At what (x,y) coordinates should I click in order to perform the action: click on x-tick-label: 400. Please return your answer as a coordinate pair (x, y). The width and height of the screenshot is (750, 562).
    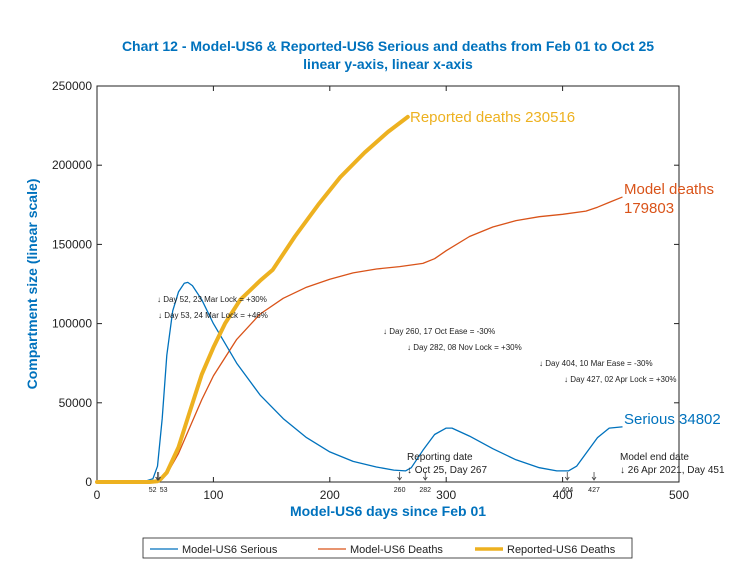
    Looking at the image, I should click on (563, 495).